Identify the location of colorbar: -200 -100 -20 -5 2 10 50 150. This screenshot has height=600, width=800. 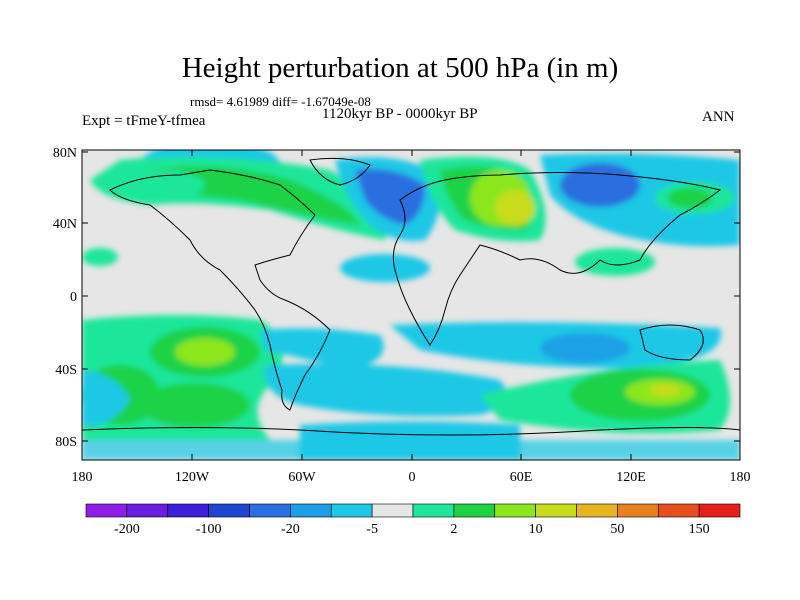
(413, 520).